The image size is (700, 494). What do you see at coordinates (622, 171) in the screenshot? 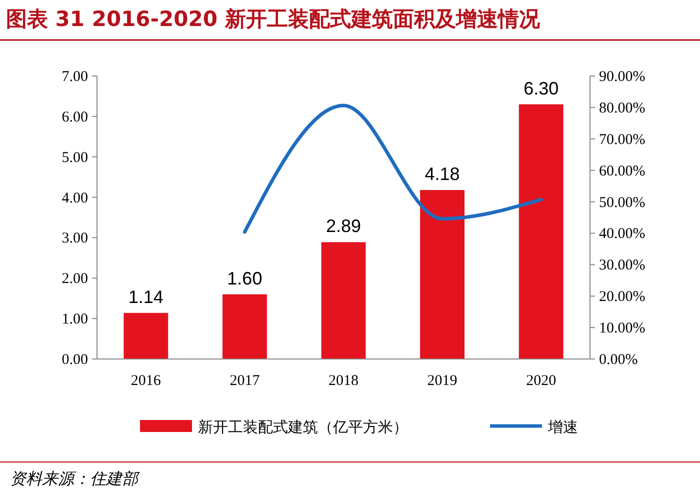
I see `y2-tick-label: 60.00%` at bounding box center [622, 171].